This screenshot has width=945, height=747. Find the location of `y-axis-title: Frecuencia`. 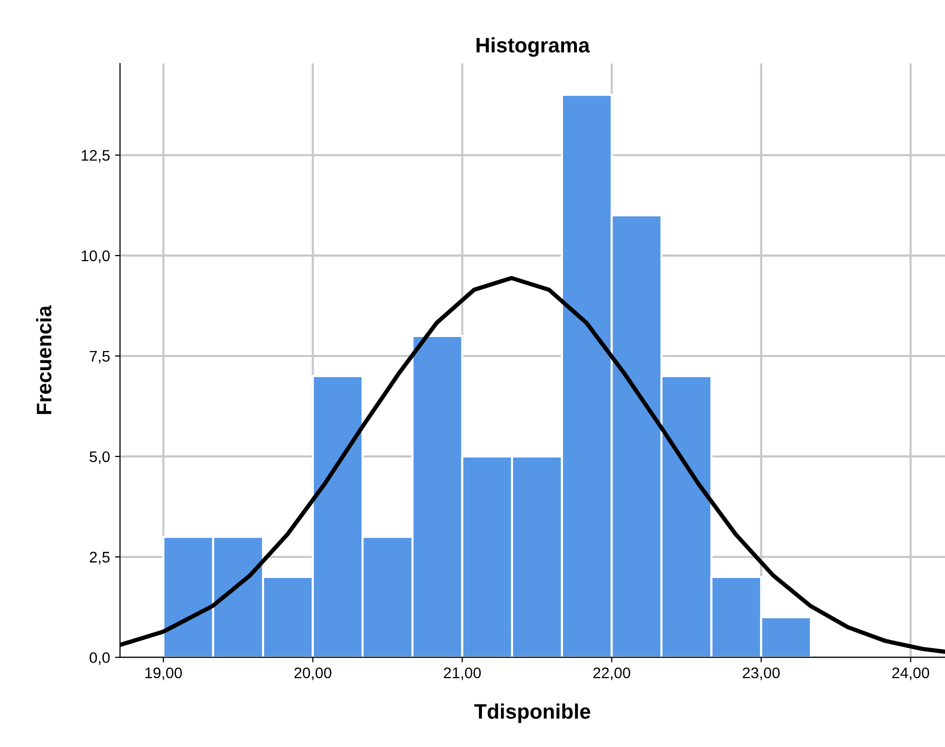

y-axis-title: Frecuencia is located at coordinates (44, 359).